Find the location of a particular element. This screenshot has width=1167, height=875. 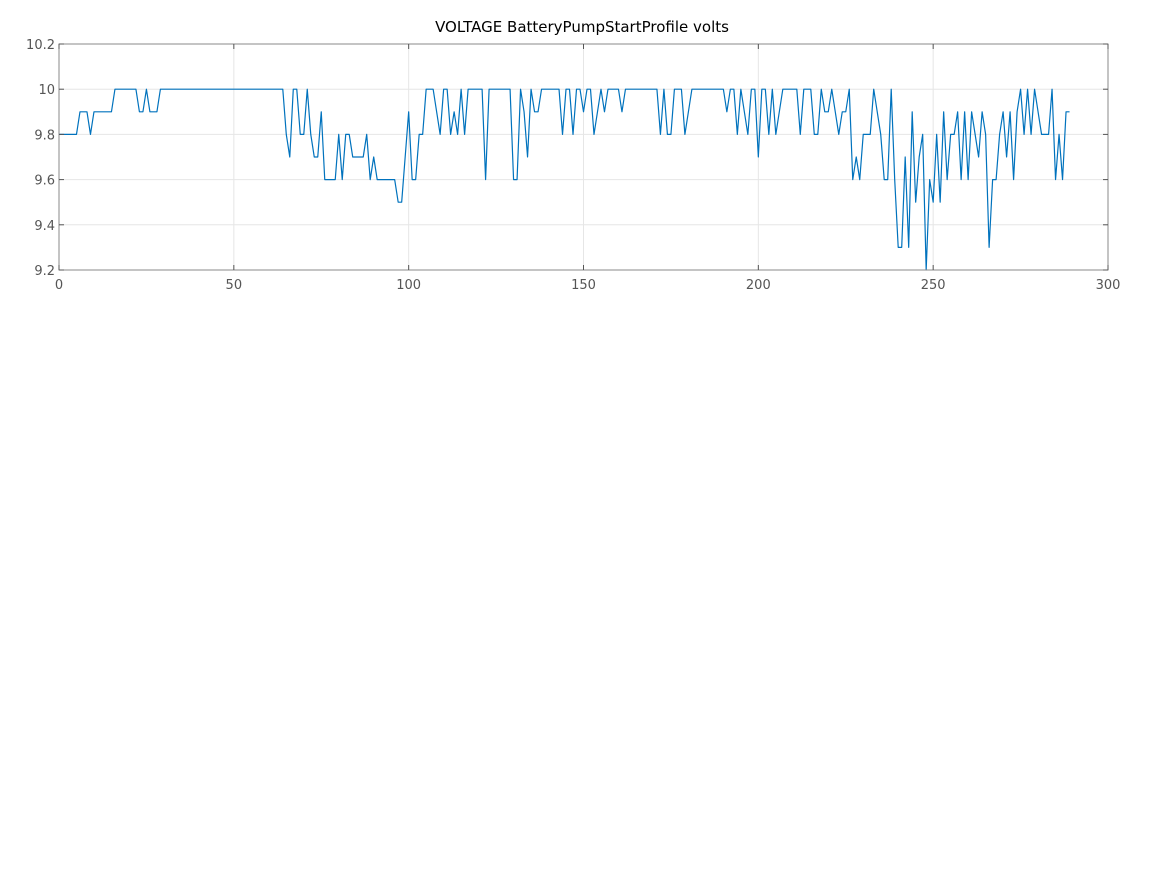

y-axis-tick-labels: 9.2 9.4 9.6 9.8 10 10.2 is located at coordinates (40, 158).